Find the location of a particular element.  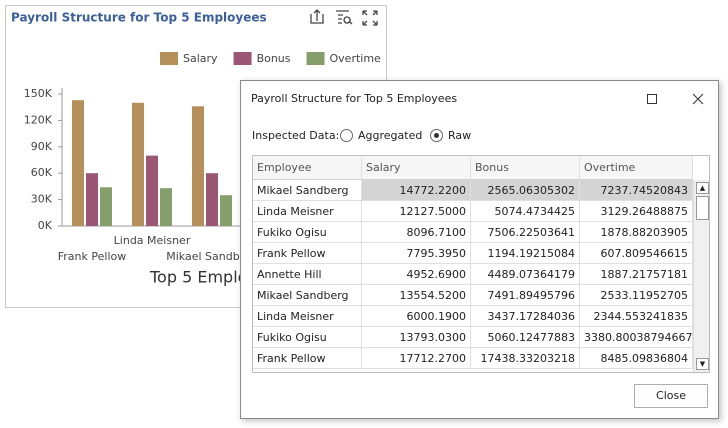

table-cell: 5074.4734425 is located at coordinates (525, 211).